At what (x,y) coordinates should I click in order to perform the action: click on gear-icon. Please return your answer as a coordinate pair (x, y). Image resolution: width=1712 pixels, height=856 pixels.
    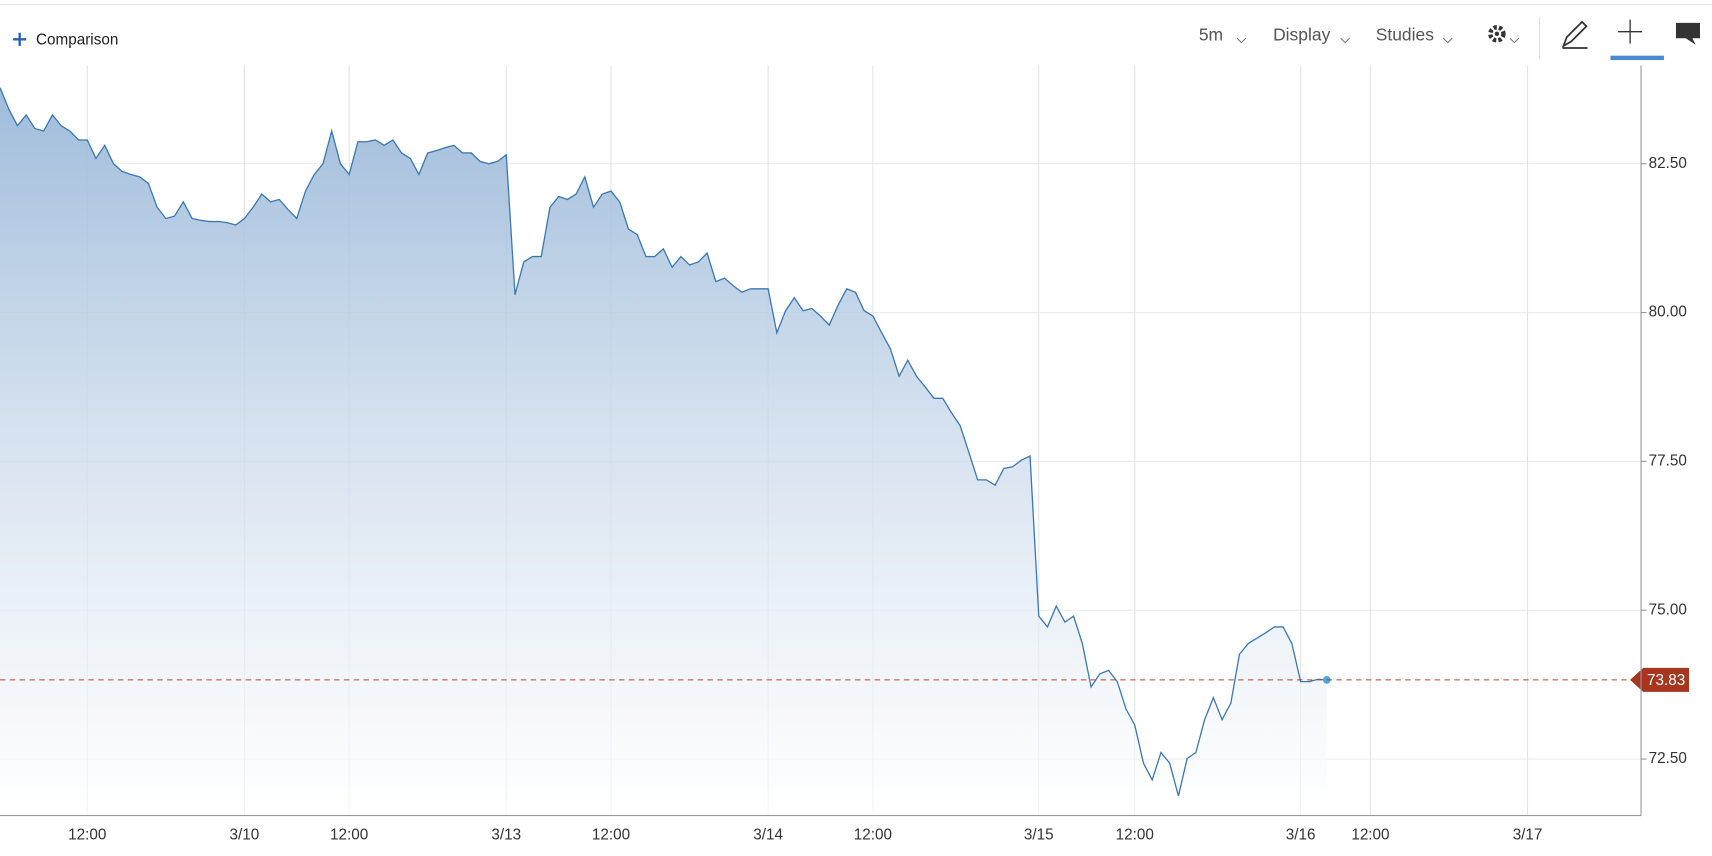
    Looking at the image, I should click on (1497, 34).